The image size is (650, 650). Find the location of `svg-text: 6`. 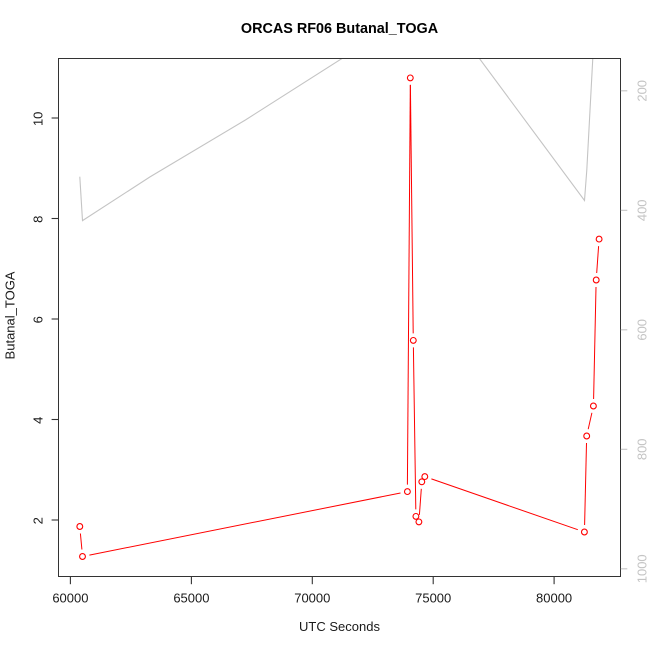

svg-text: 6 is located at coordinates (37, 319).